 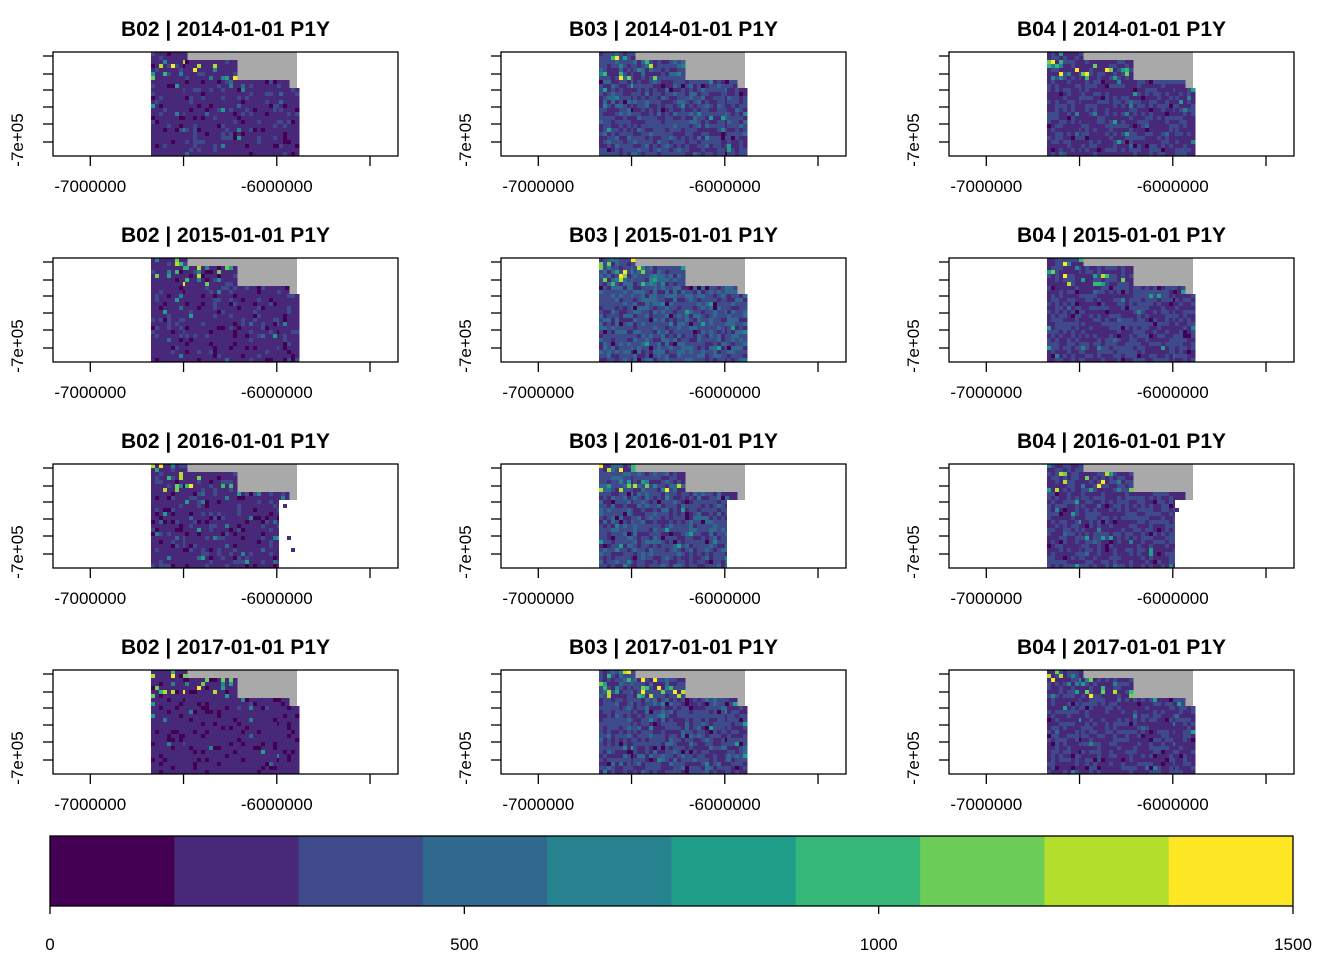 What do you see at coordinates (90, 392) in the screenshot?
I see `x-tick-label: -7000000` at bounding box center [90, 392].